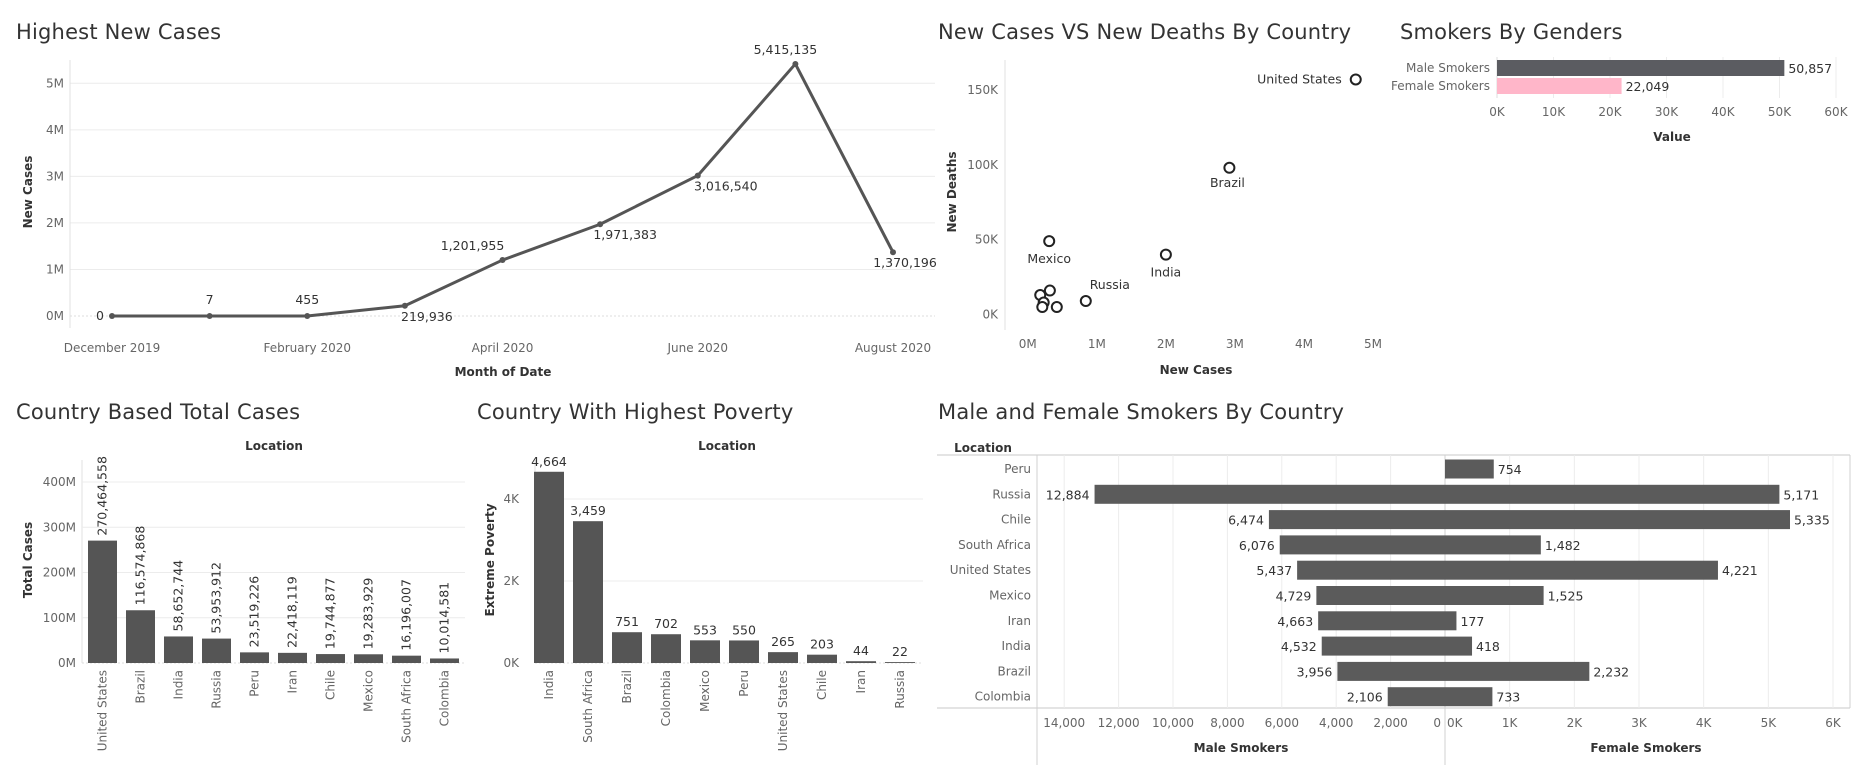  What do you see at coordinates (1437, 723) in the screenshot?
I see `male-tick-label: 0` at bounding box center [1437, 723].